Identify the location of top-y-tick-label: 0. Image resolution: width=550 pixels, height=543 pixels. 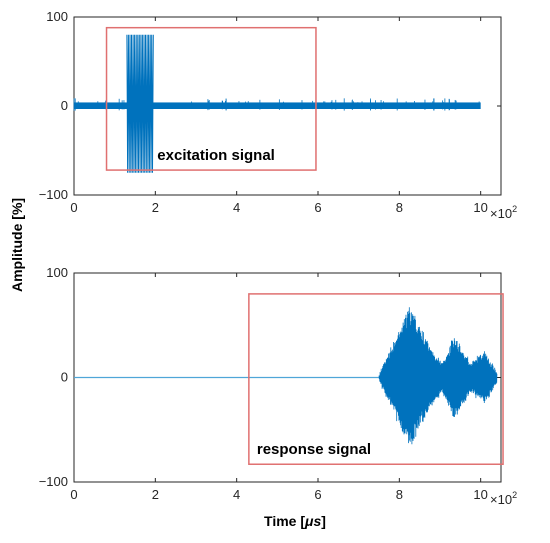
(64, 105).